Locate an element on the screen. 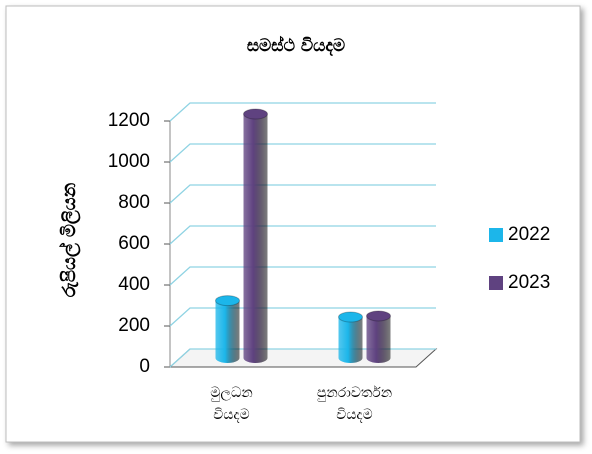 This screenshot has height=454, width=592. y-axis-label: රුපියල් මිලියන is located at coordinates (69, 239).